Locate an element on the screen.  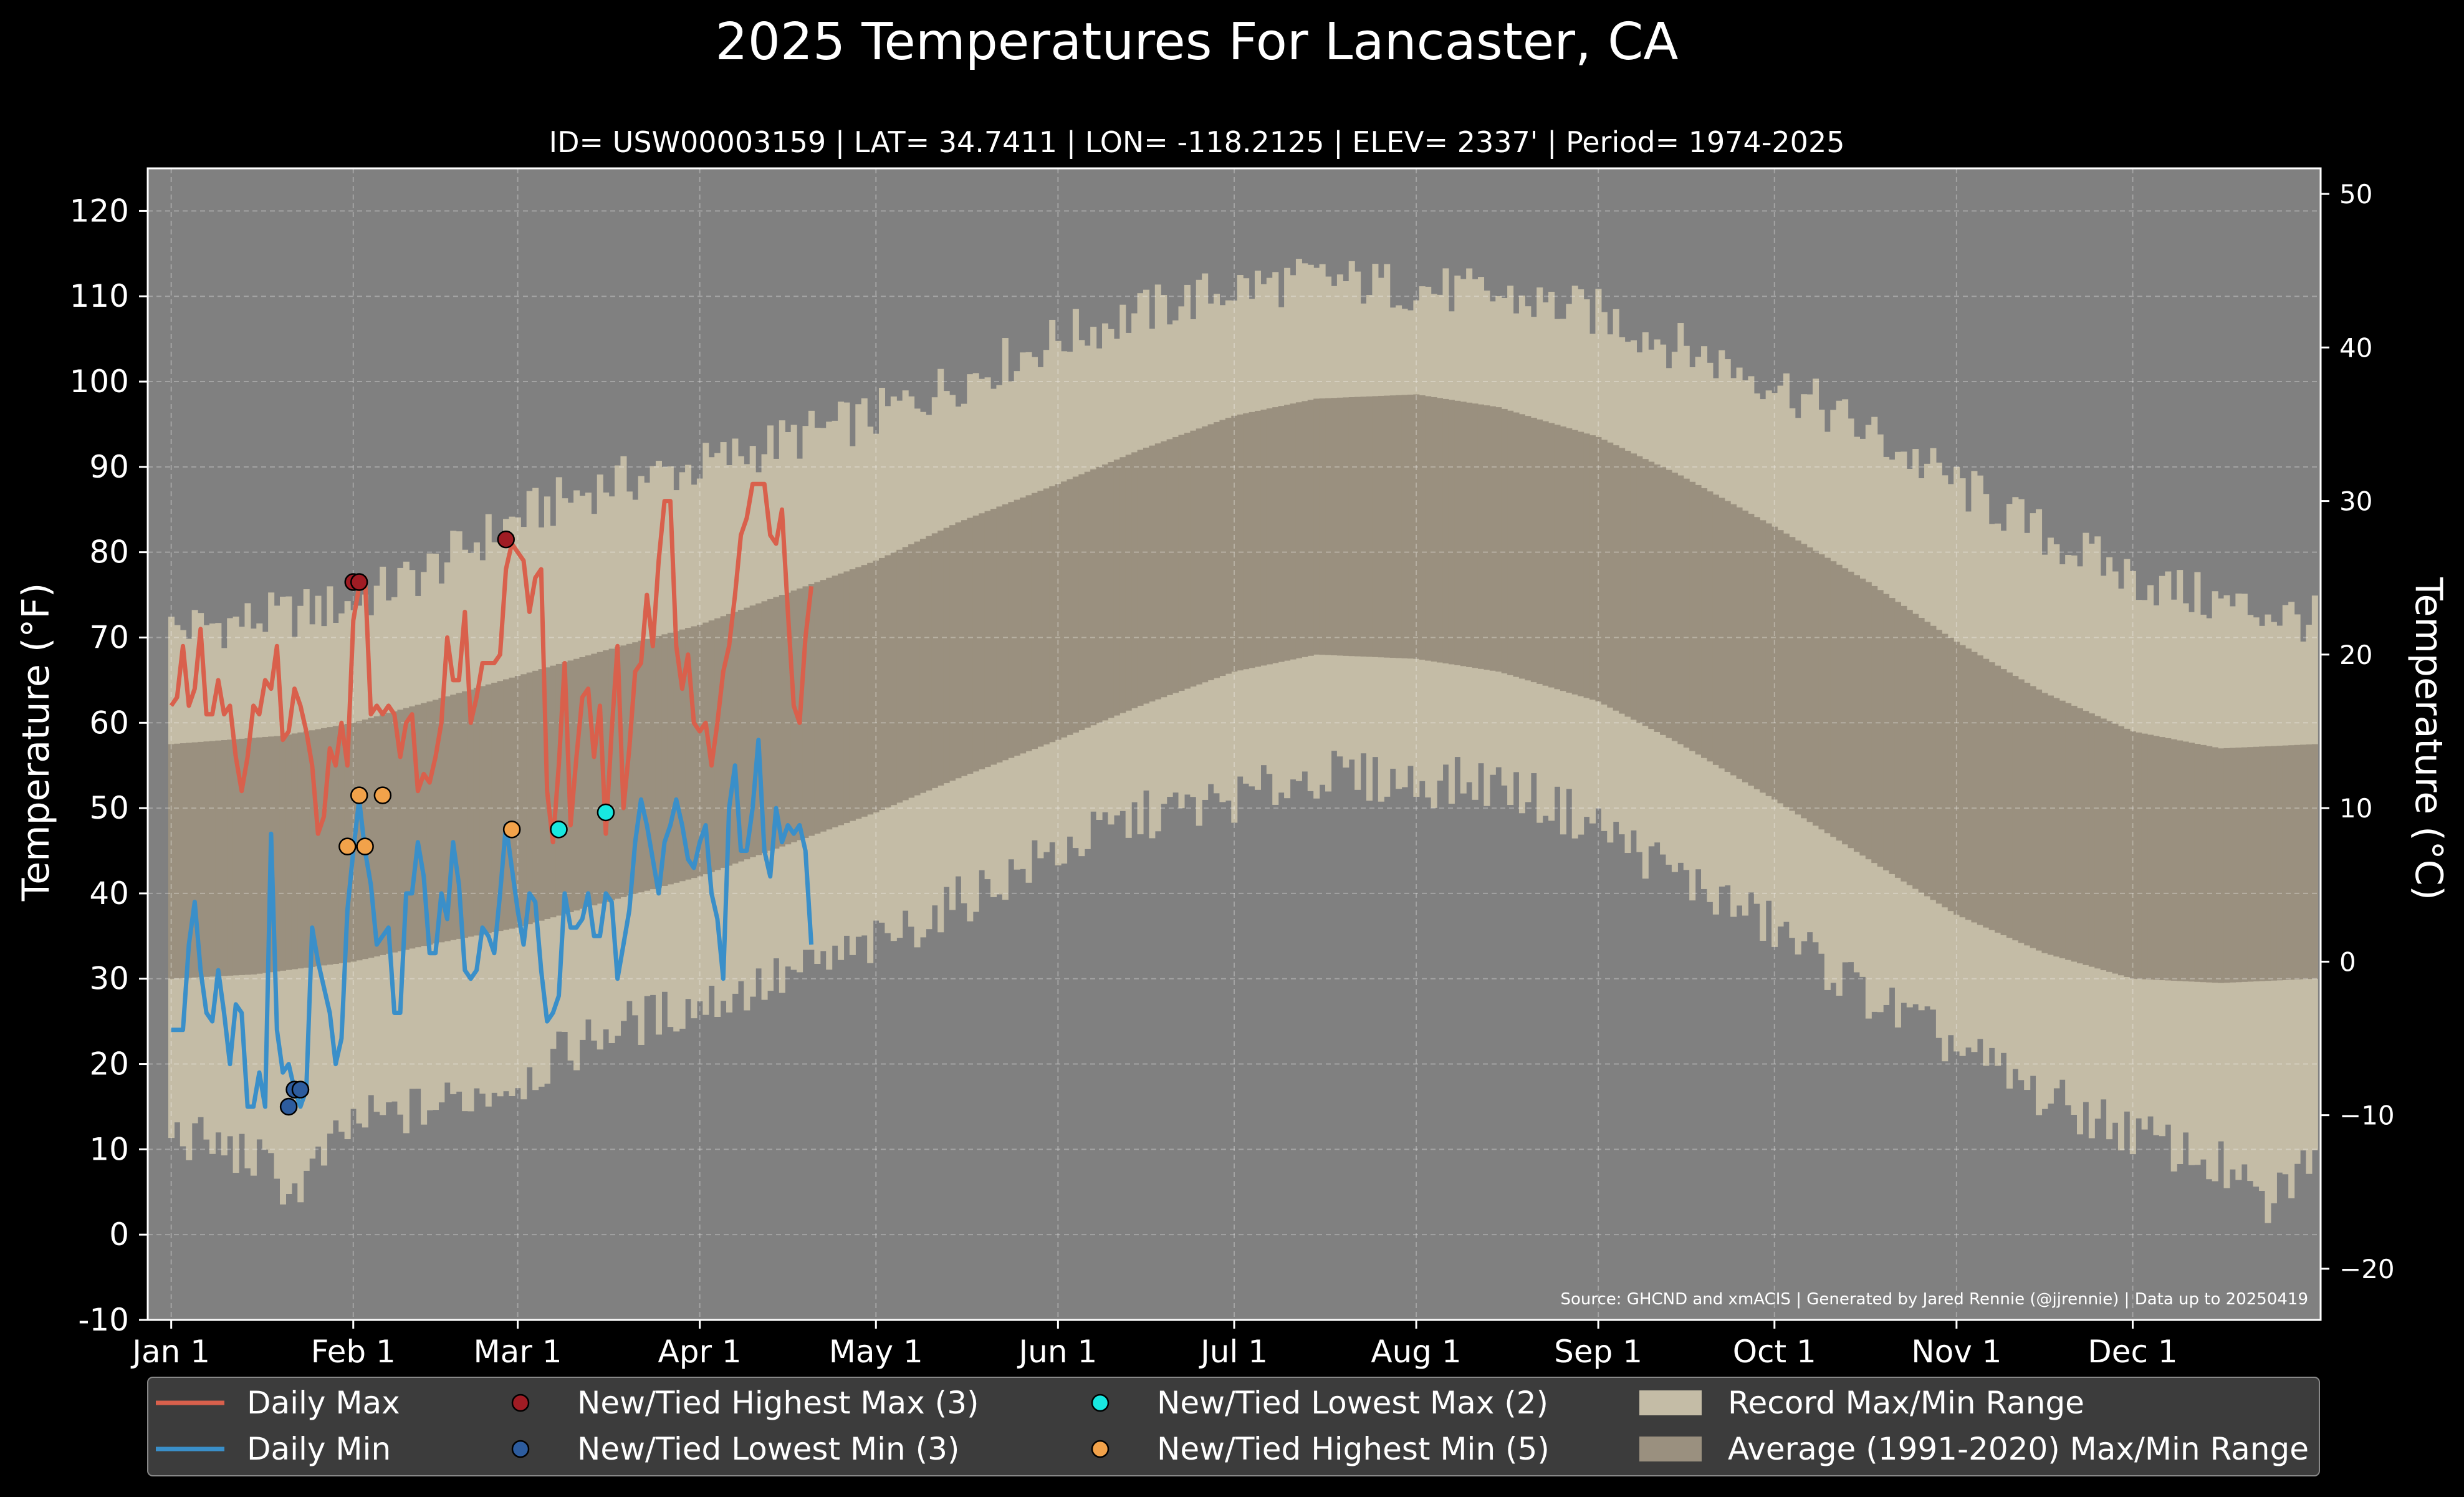
lowest-max-marker is located at coordinates (606, 812).